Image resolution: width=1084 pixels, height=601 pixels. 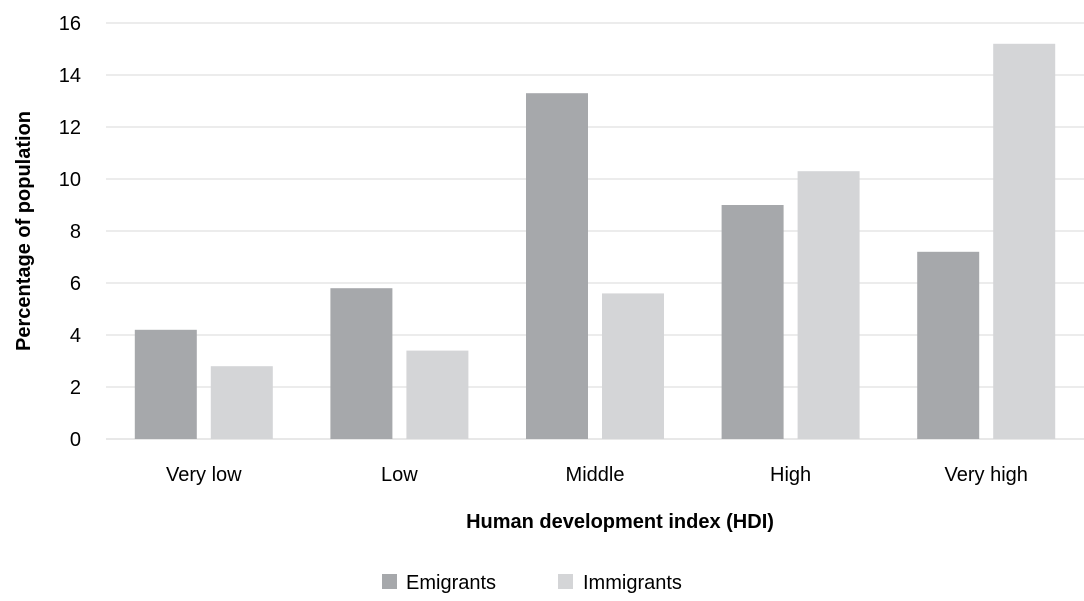 What do you see at coordinates (557, 266) in the screenshot?
I see `bar-emigrants-middle` at bounding box center [557, 266].